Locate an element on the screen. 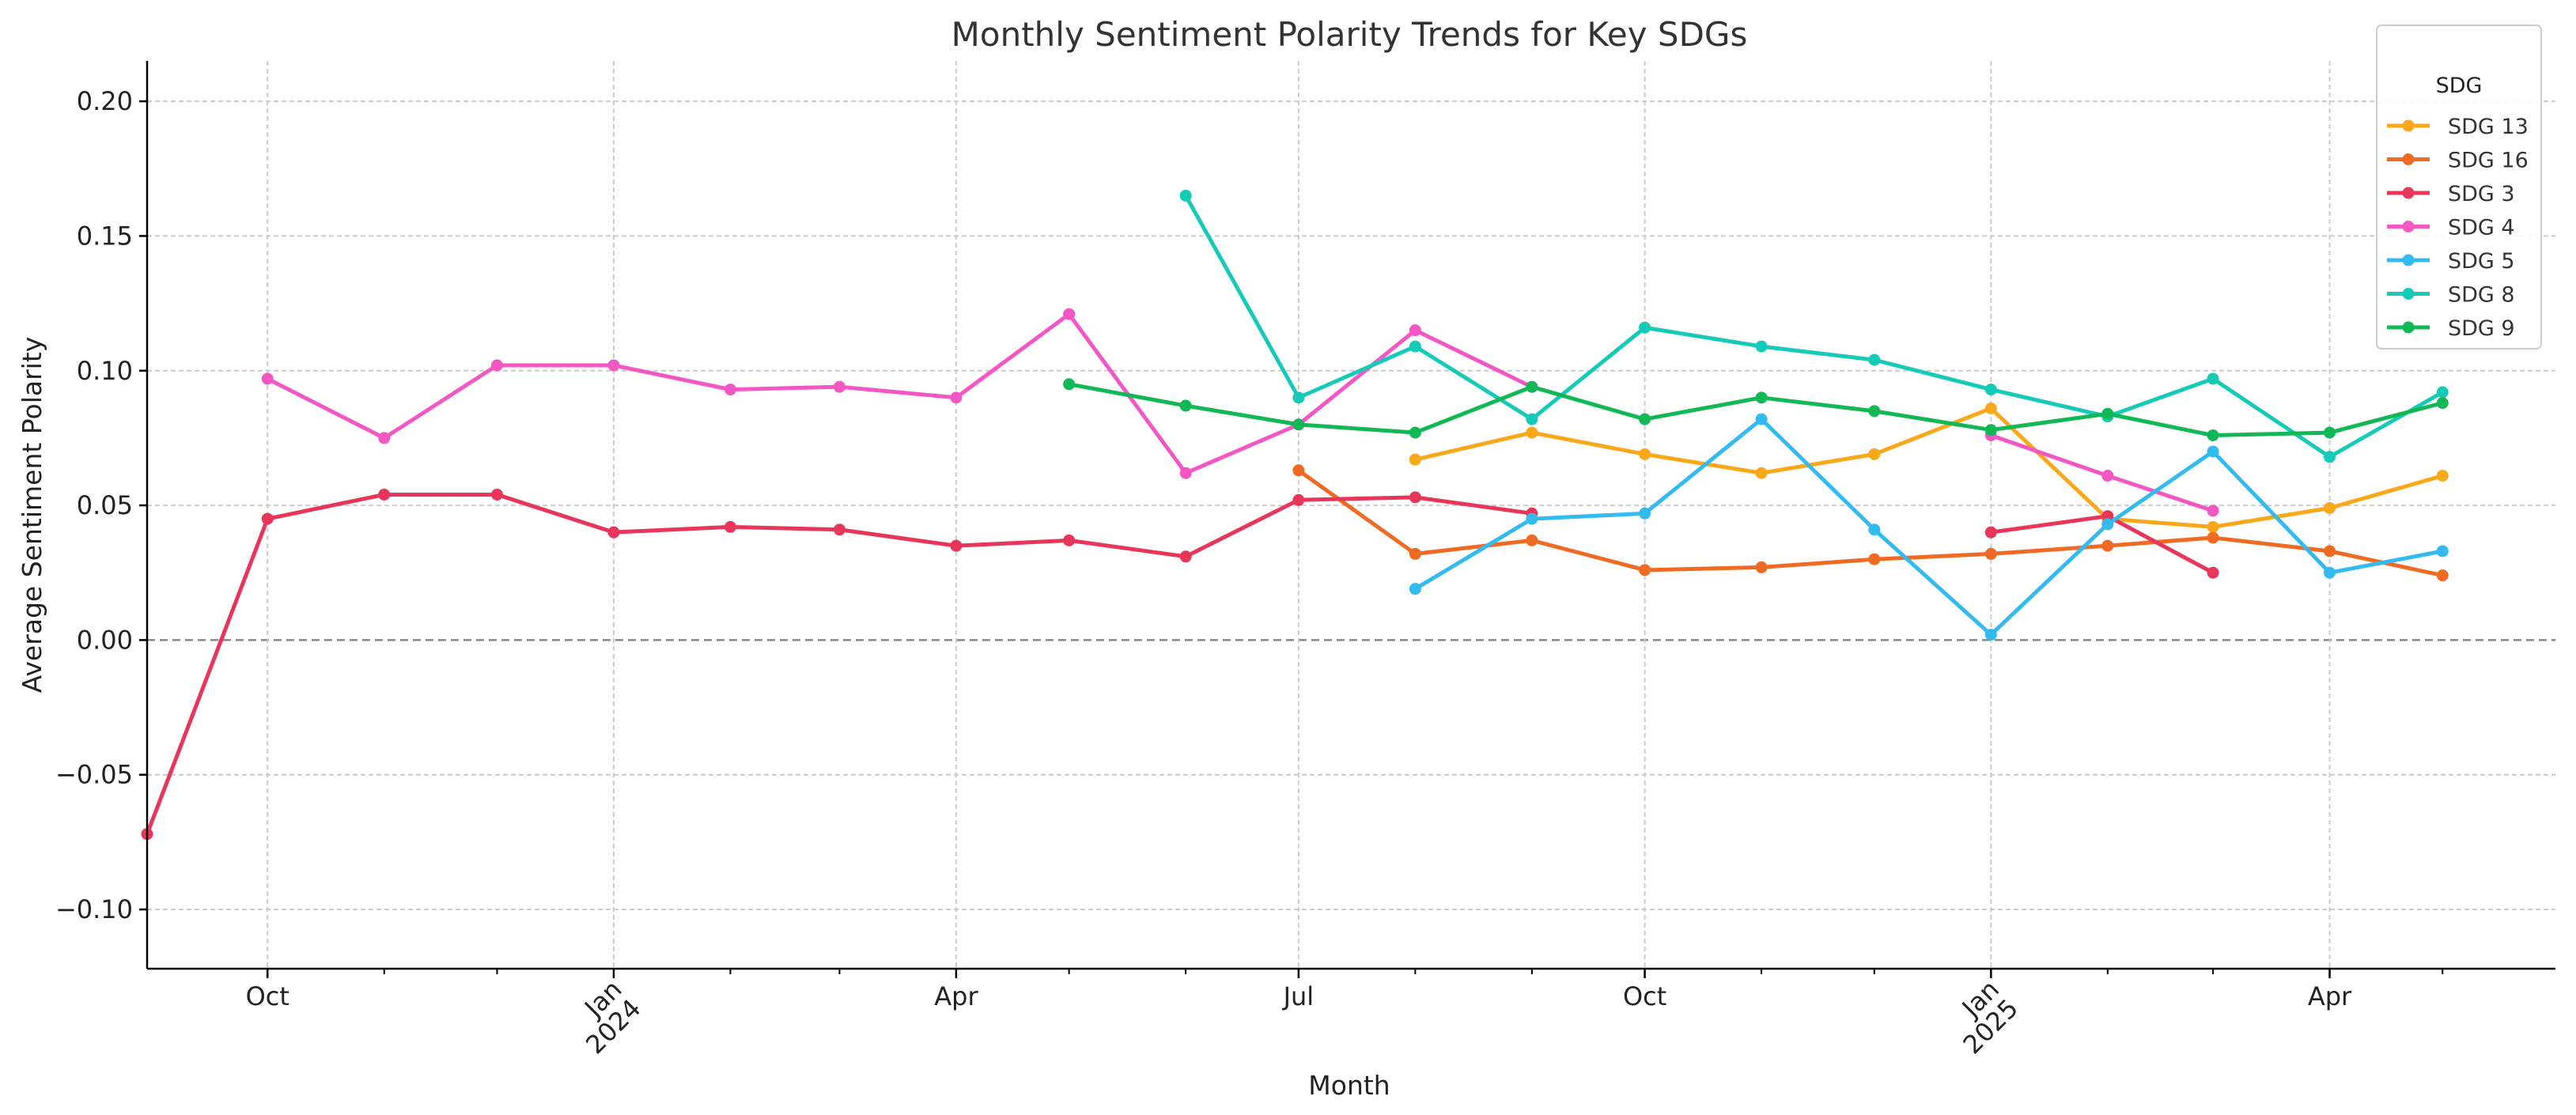 This screenshot has width=2576, height=1115. legend-label: SDG 13 is located at coordinates (2489, 127).